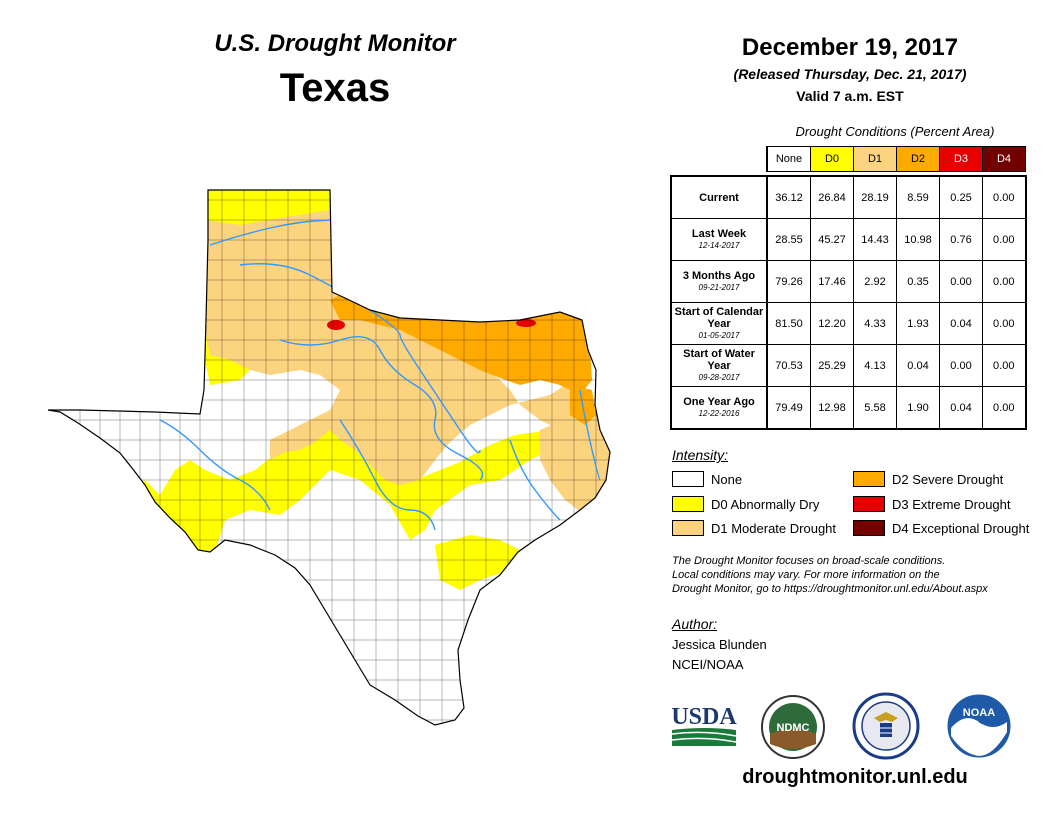 The height and width of the screenshot is (816, 1056). What do you see at coordinates (979, 713) in the screenshot?
I see `noaa-logo-text: NOAA` at bounding box center [979, 713].